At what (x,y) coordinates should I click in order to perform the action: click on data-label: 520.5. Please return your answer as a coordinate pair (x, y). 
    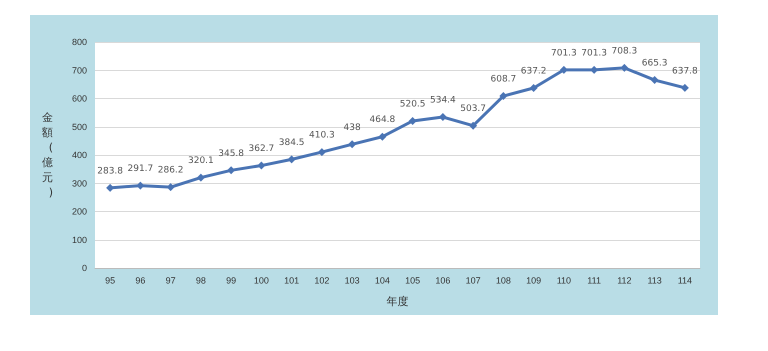
    Looking at the image, I should click on (413, 104).